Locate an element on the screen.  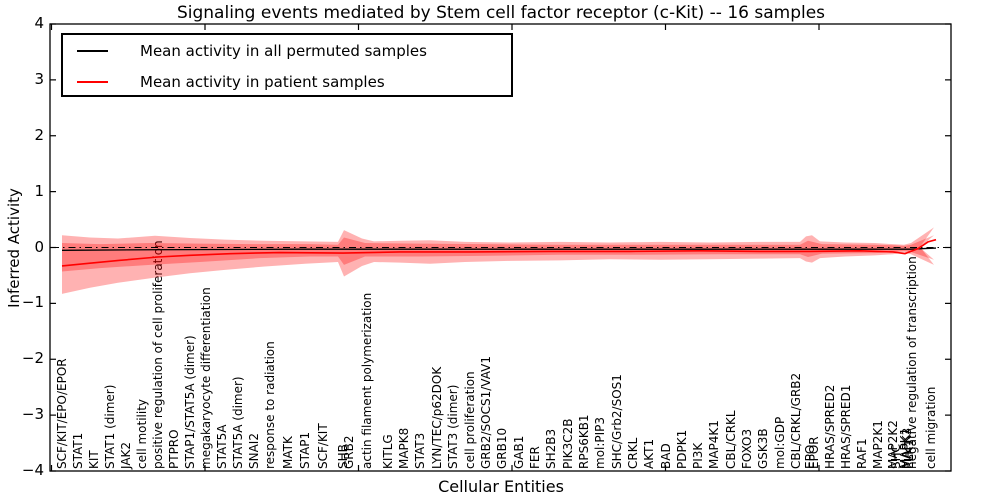
mean-permuted-line is located at coordinates (499, 249).